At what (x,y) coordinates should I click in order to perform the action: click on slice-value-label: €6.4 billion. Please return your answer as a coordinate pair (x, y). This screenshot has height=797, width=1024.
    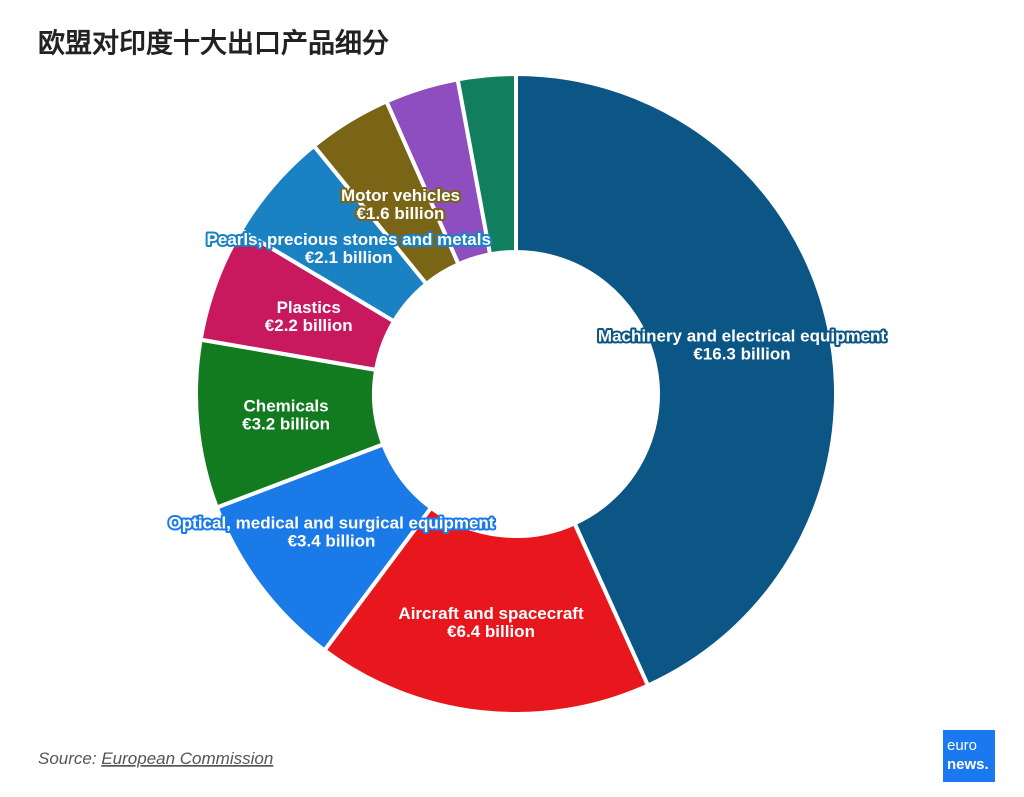
    Looking at the image, I should click on (491, 631).